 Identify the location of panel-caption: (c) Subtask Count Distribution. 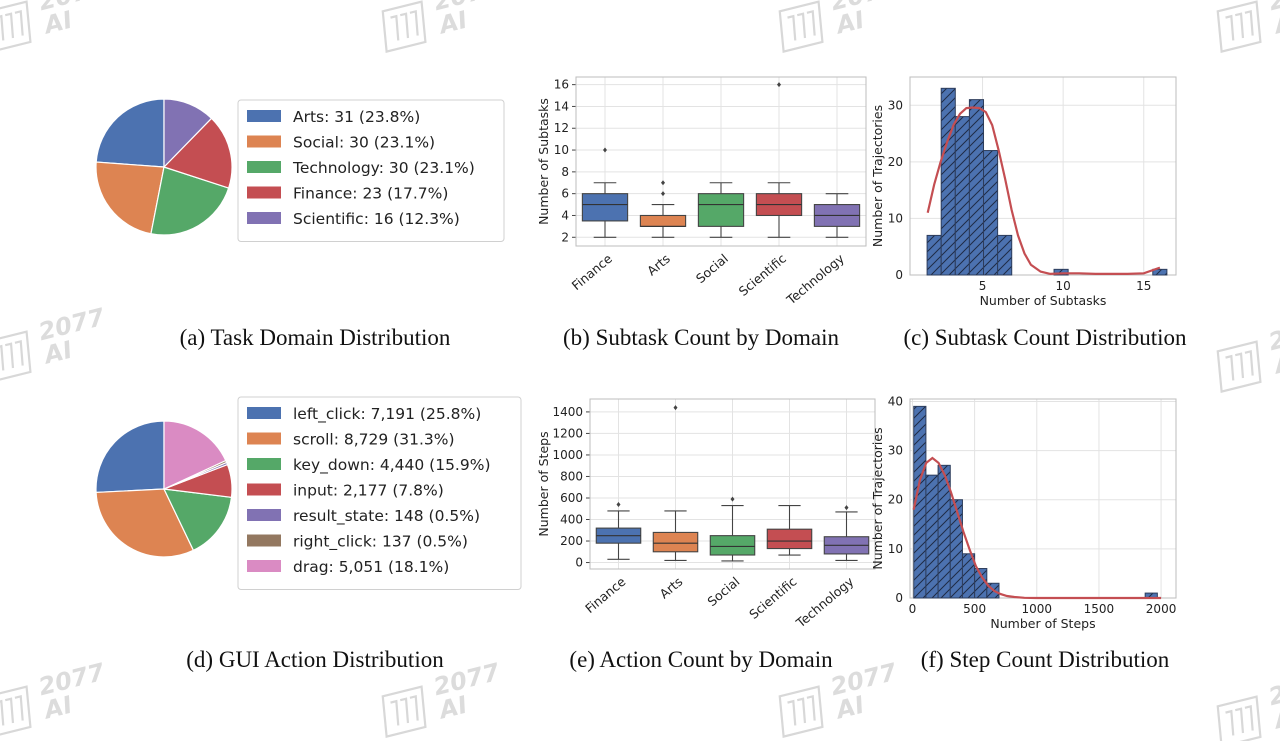
(1045, 337).